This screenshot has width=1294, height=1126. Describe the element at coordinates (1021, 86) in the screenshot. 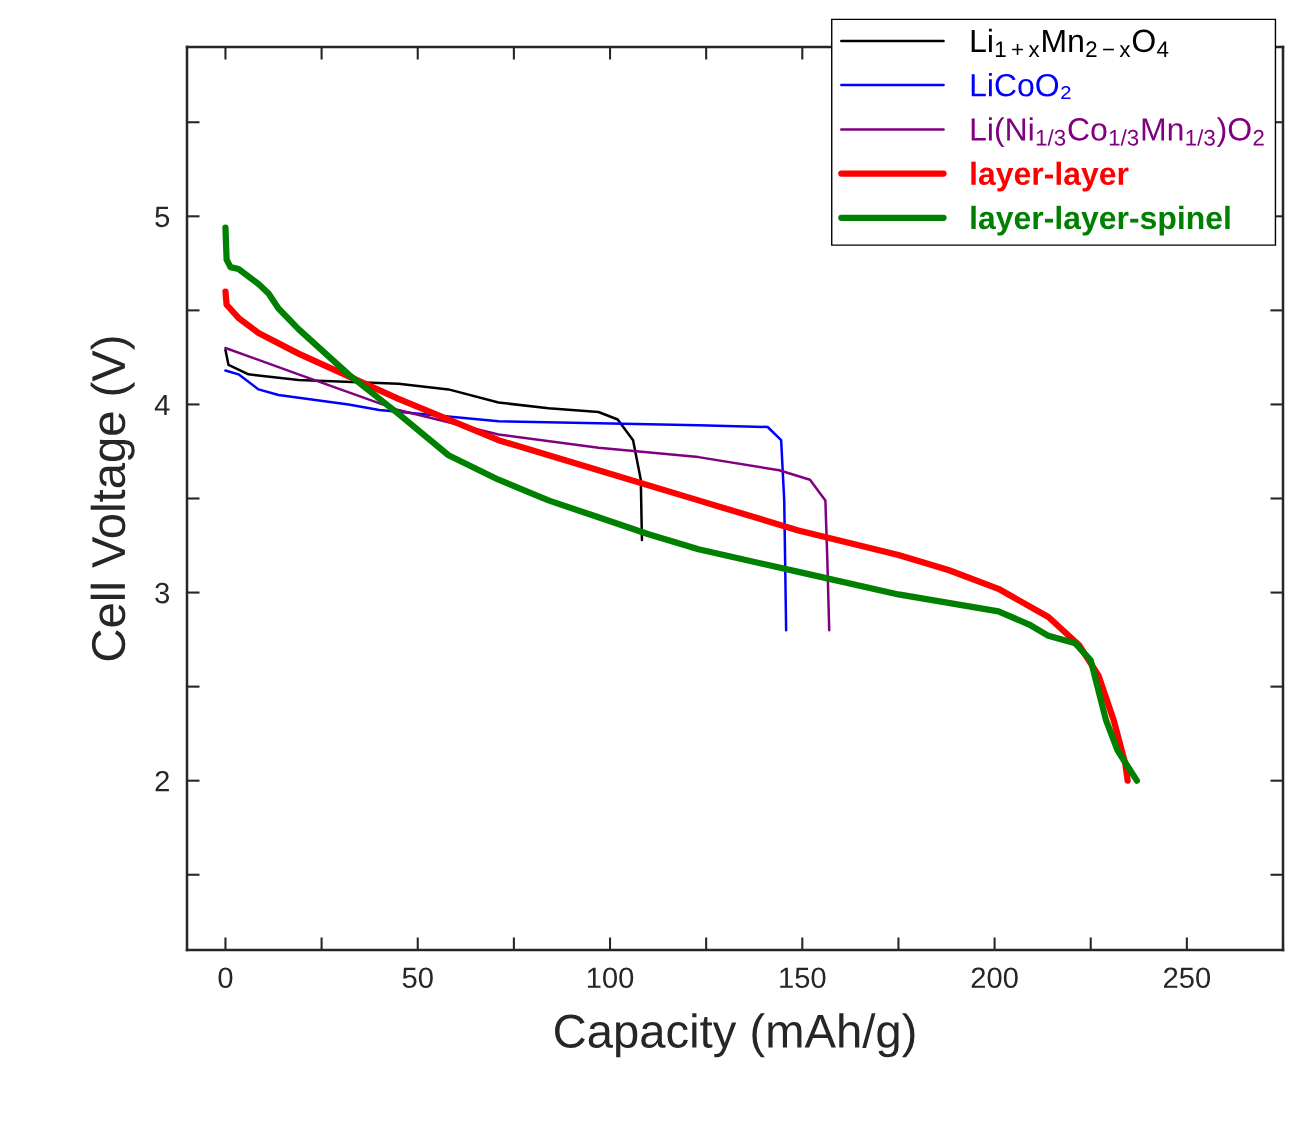

I see `legend-label: LiCoO₂` at that location.